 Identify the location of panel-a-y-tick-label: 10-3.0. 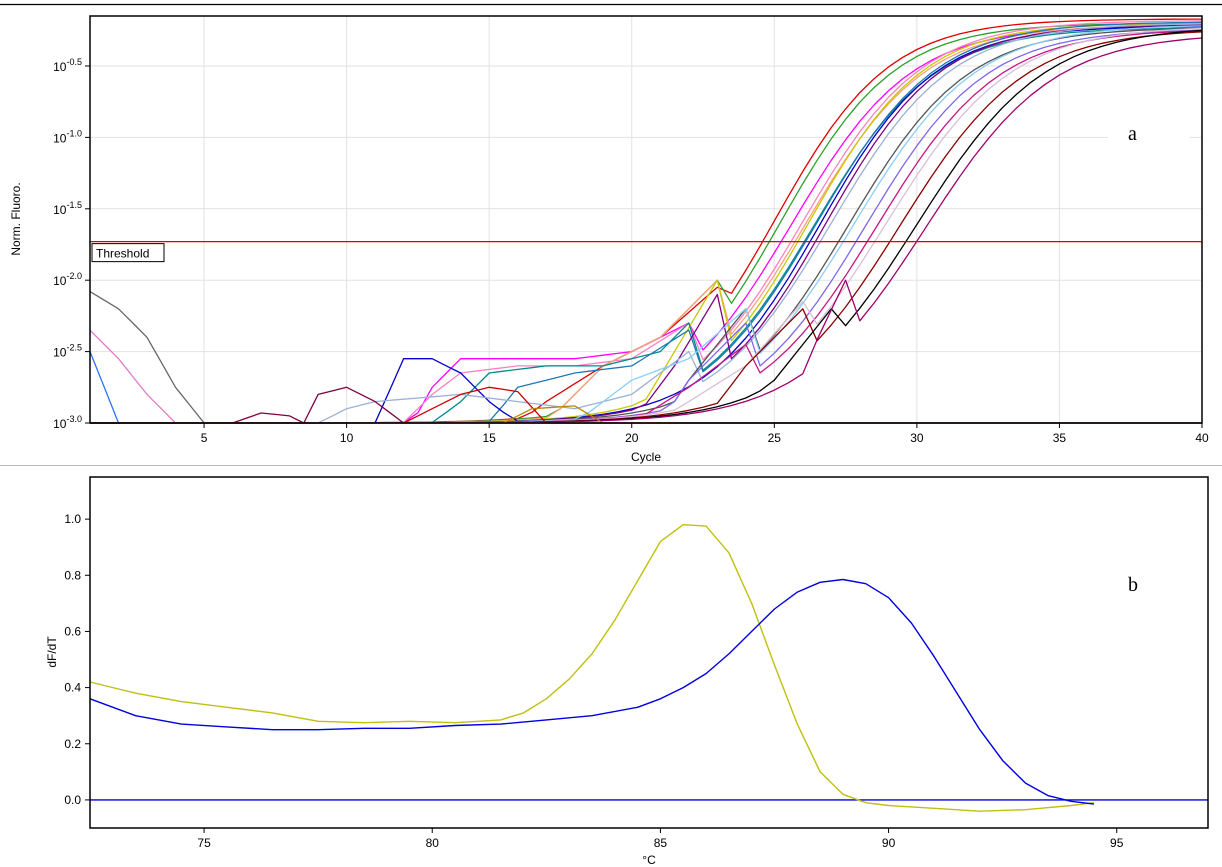
(67, 422).